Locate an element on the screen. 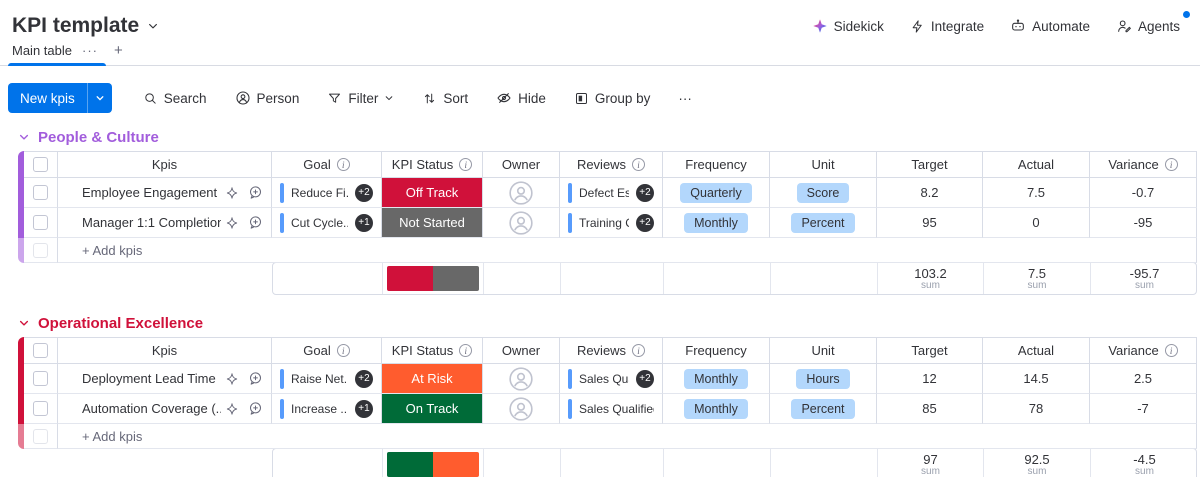  unit-cell: Percent is located at coordinates (823, 223).